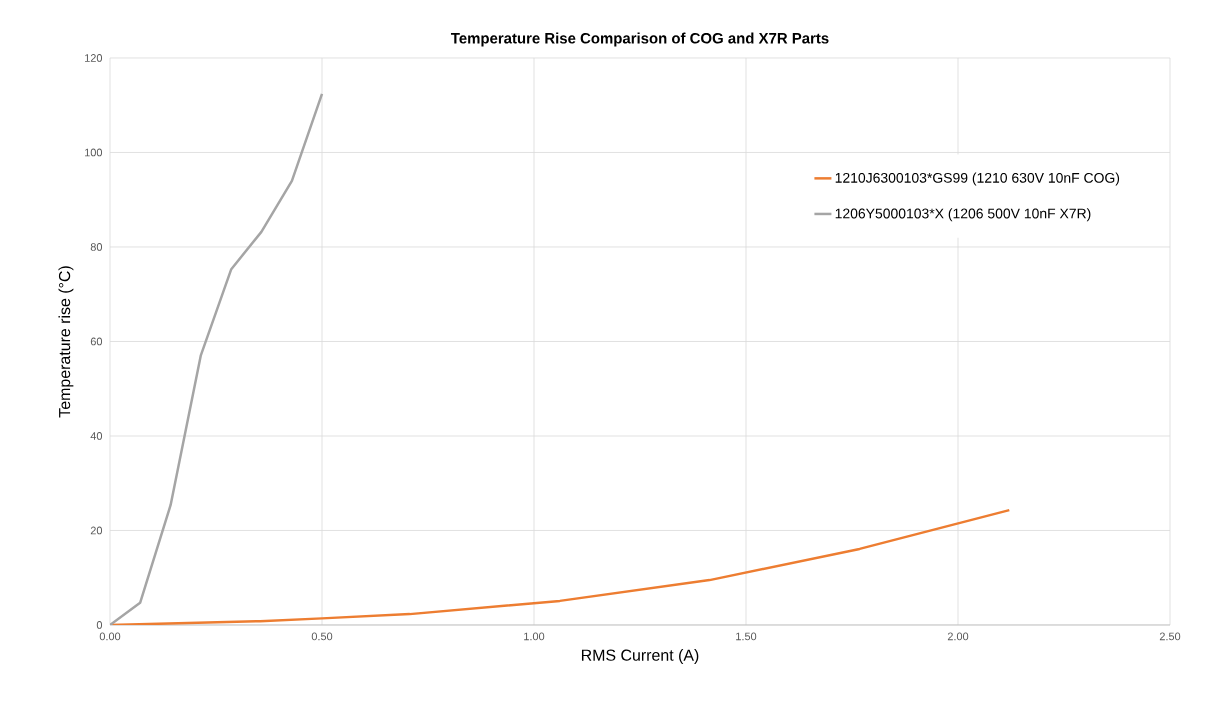  Describe the element at coordinates (66, 342) in the screenshot. I see `y-axis-title: Temperature rise (°C)` at that location.